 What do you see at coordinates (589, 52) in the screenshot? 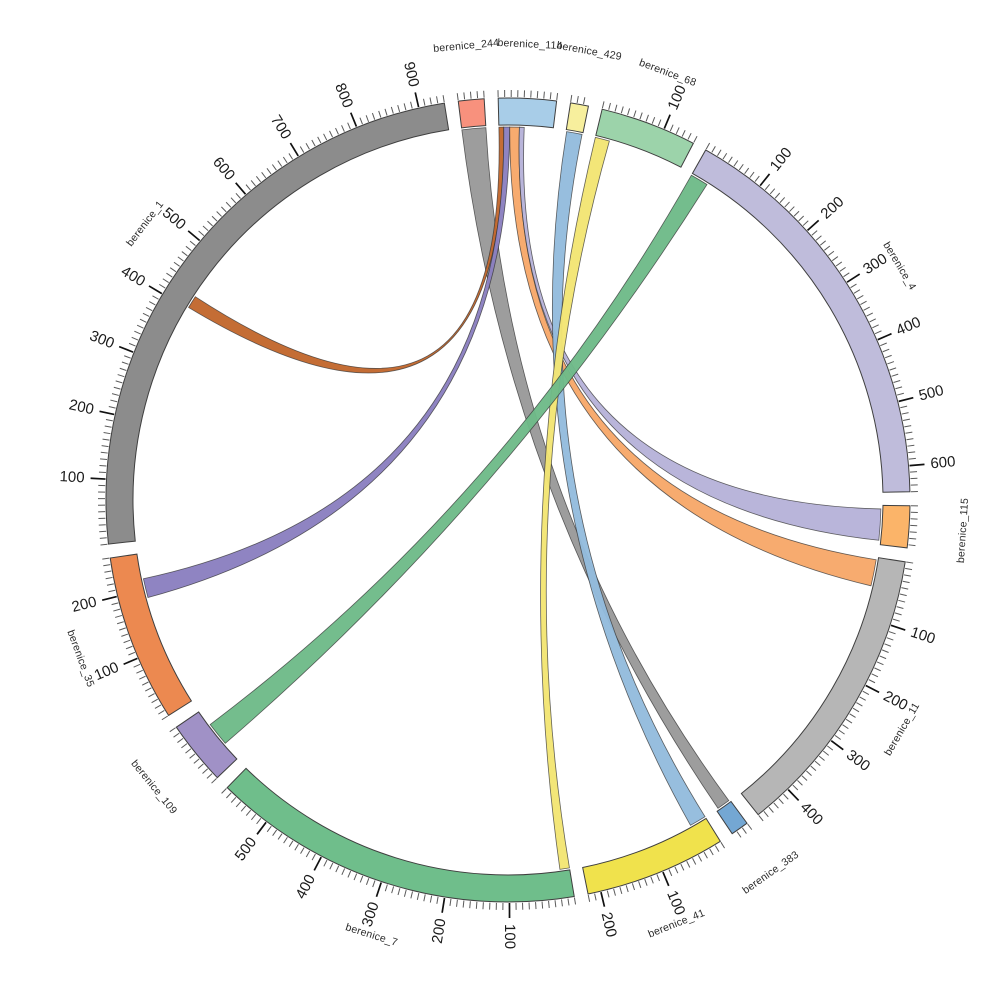
I see `sector-label-berenice_429: berenice_429` at bounding box center [589, 52].